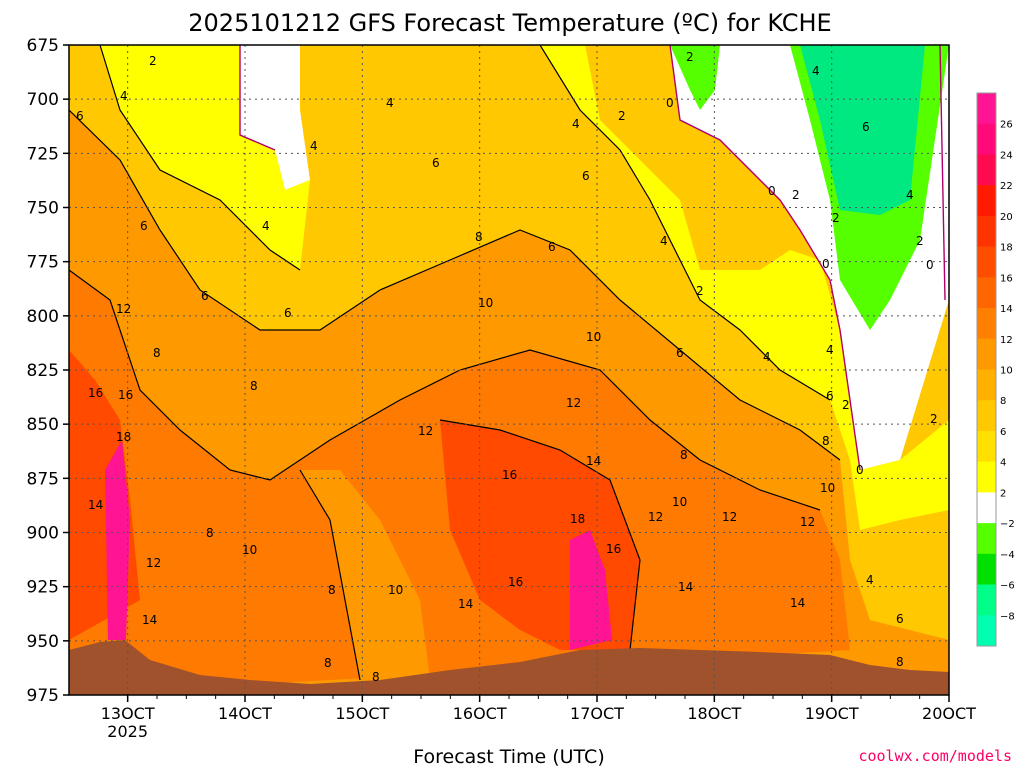  I want to click on color-legend-label: 8, so click(1003, 401).